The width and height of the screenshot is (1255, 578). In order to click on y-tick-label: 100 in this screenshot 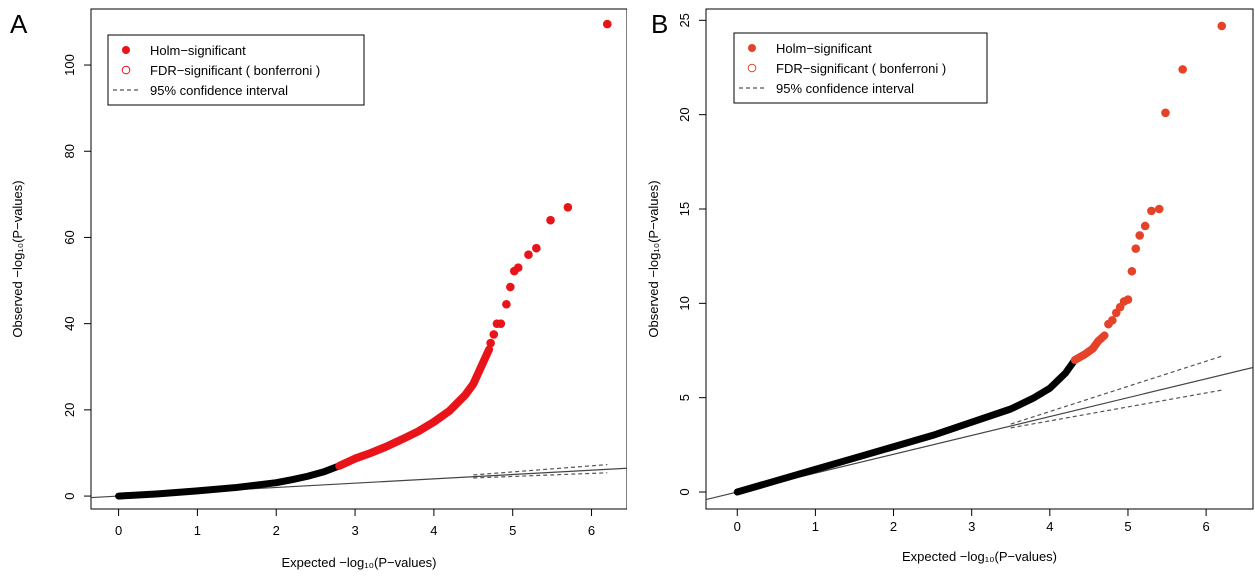, I will do `click(69, 65)`.